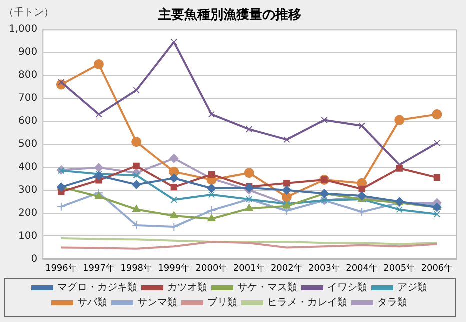 The height and width of the screenshot is (322, 466). What do you see at coordinates (437, 268) in the screenshot?
I see `x-tick-label: 2006年` at bounding box center [437, 268].